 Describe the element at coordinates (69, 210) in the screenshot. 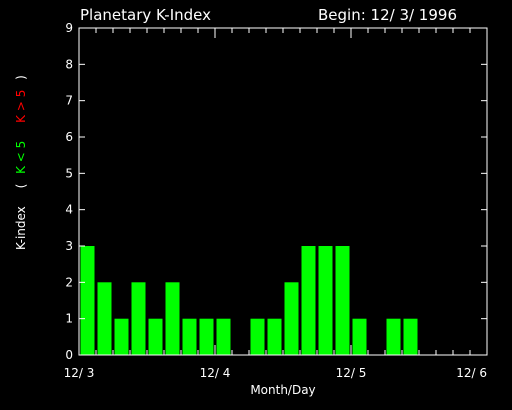

I see `y-tick-label: 4` at that location.